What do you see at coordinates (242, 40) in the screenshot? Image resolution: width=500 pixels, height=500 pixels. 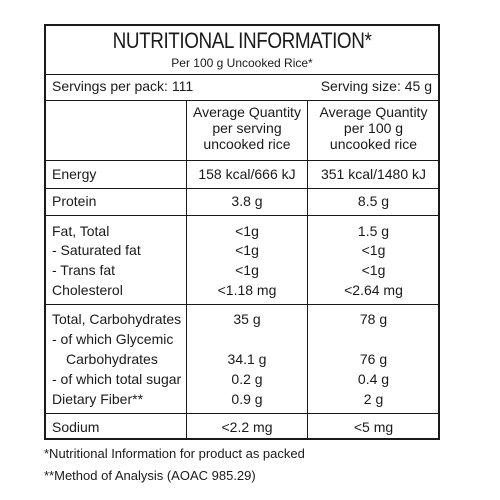 I see `panel-title: NUTRITIONAL INFORMATION*` at bounding box center [242, 40].